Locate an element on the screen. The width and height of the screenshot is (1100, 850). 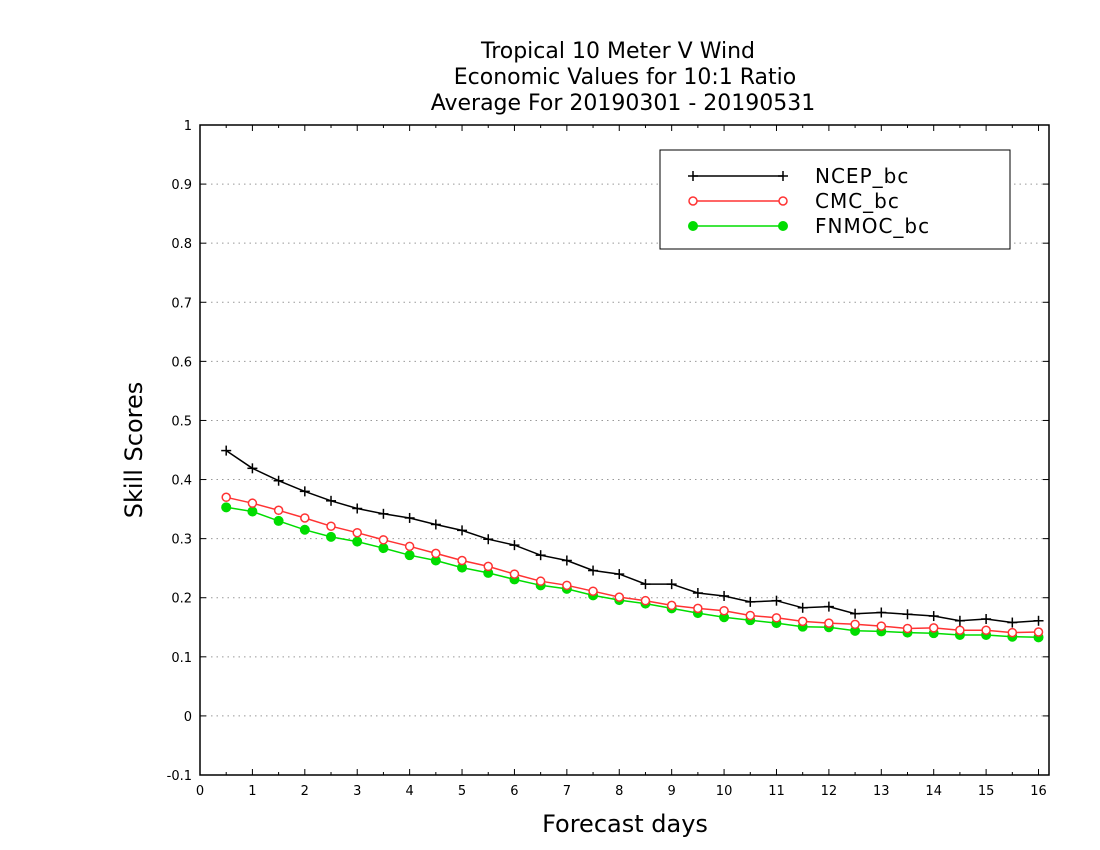
y-tick-label: 0 is located at coordinates (188, 717).